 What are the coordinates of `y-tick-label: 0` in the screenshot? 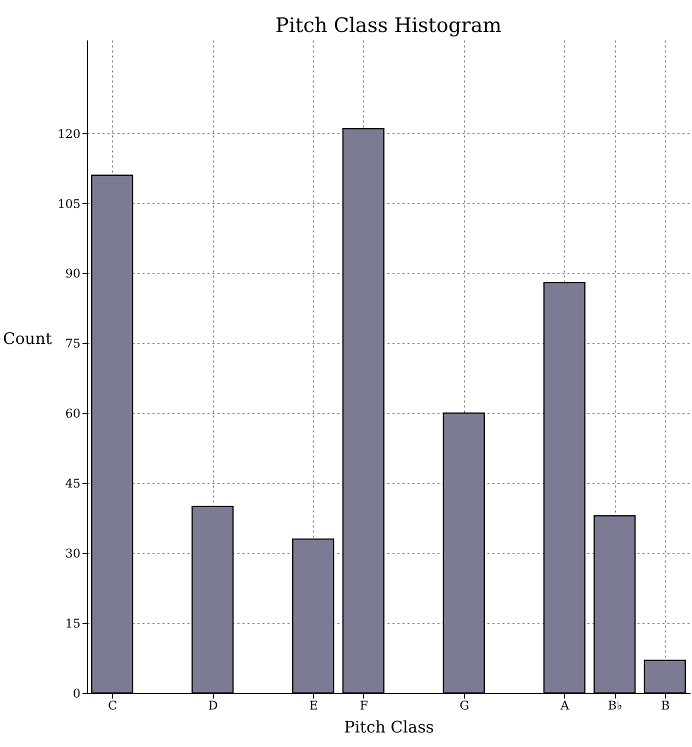 It's located at (76, 693).